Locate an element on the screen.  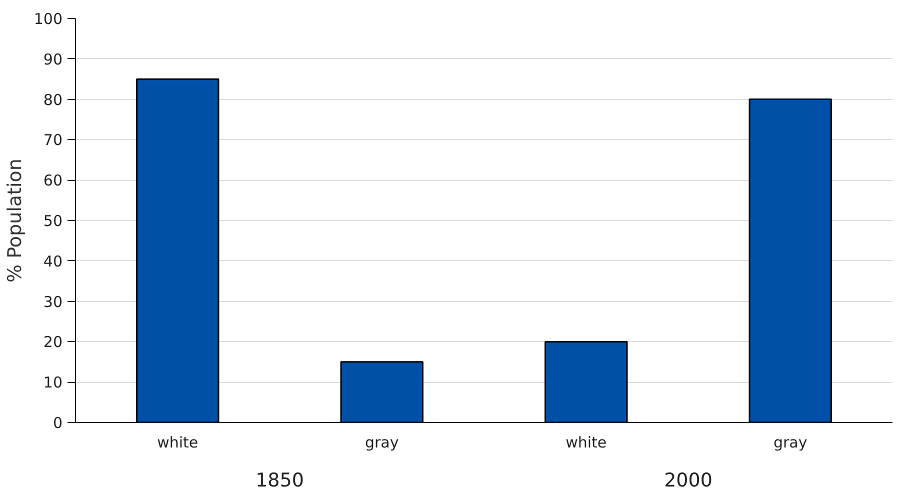
y-tick-label: 50 is located at coordinates (53, 221).